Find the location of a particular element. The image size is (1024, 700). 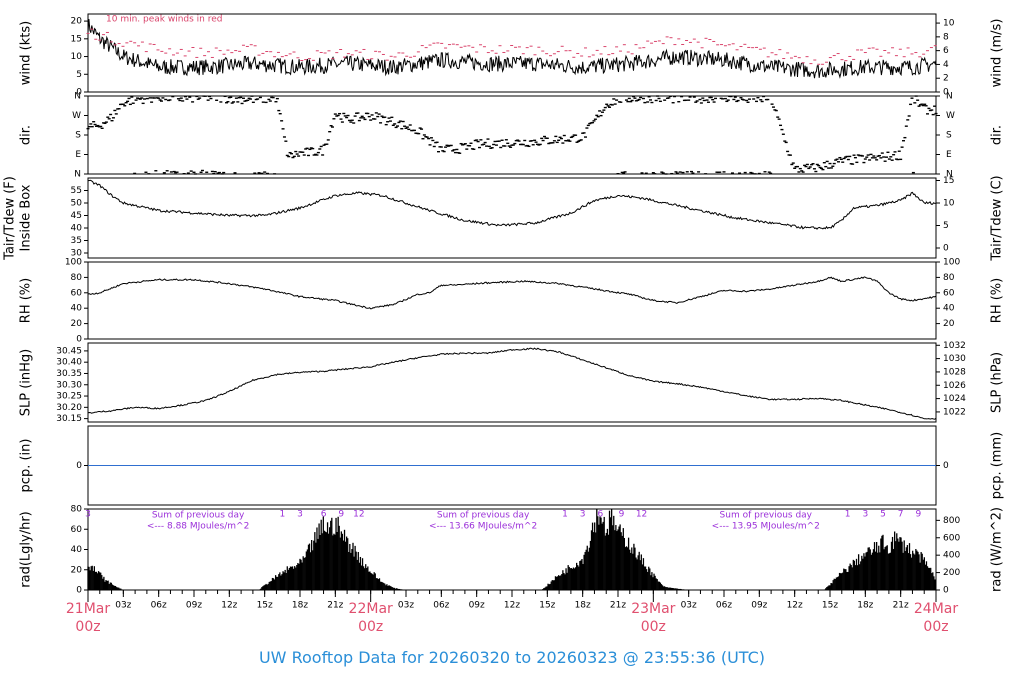

slp-right-tick-label: 1024 is located at coordinates (954, 399).